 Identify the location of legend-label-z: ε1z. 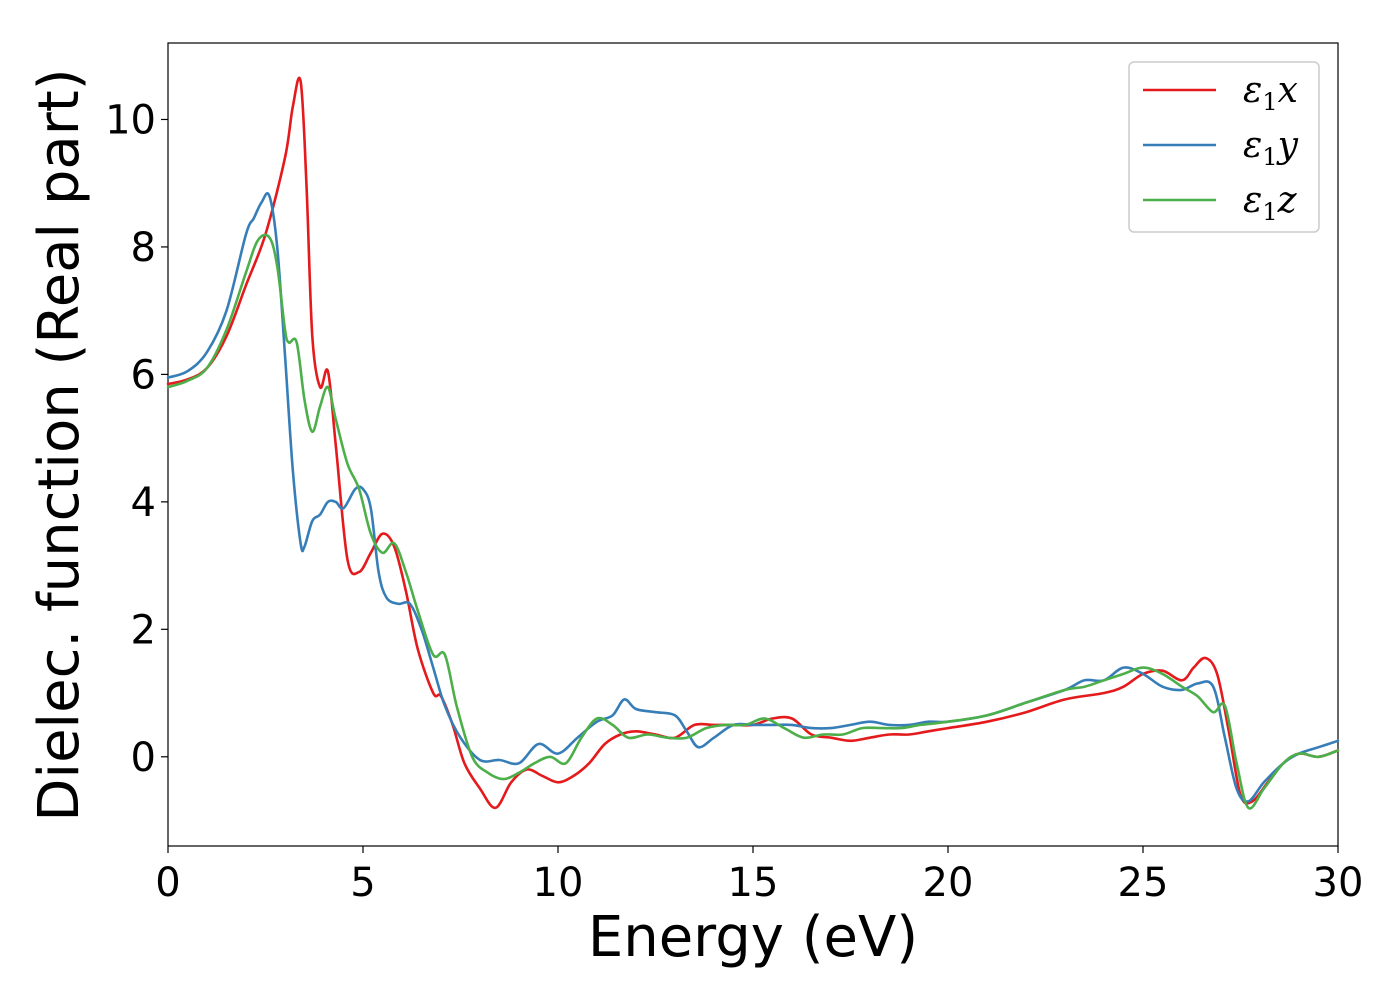
(1270, 203).